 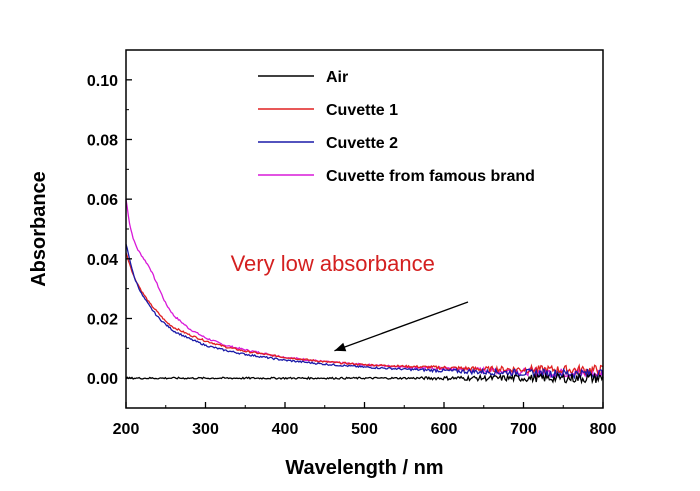 I want to click on x-axis-title: Wavelength / nm, so click(x=364, y=468).